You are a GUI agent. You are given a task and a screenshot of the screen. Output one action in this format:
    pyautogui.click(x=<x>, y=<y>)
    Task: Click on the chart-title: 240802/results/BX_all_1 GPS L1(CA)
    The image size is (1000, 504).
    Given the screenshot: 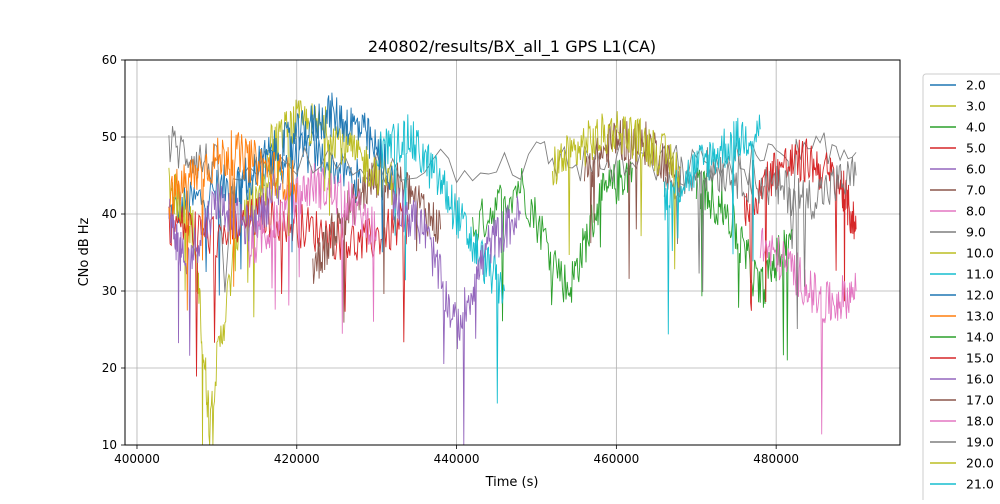 What is the action you would take?
    pyautogui.click(x=512, y=47)
    